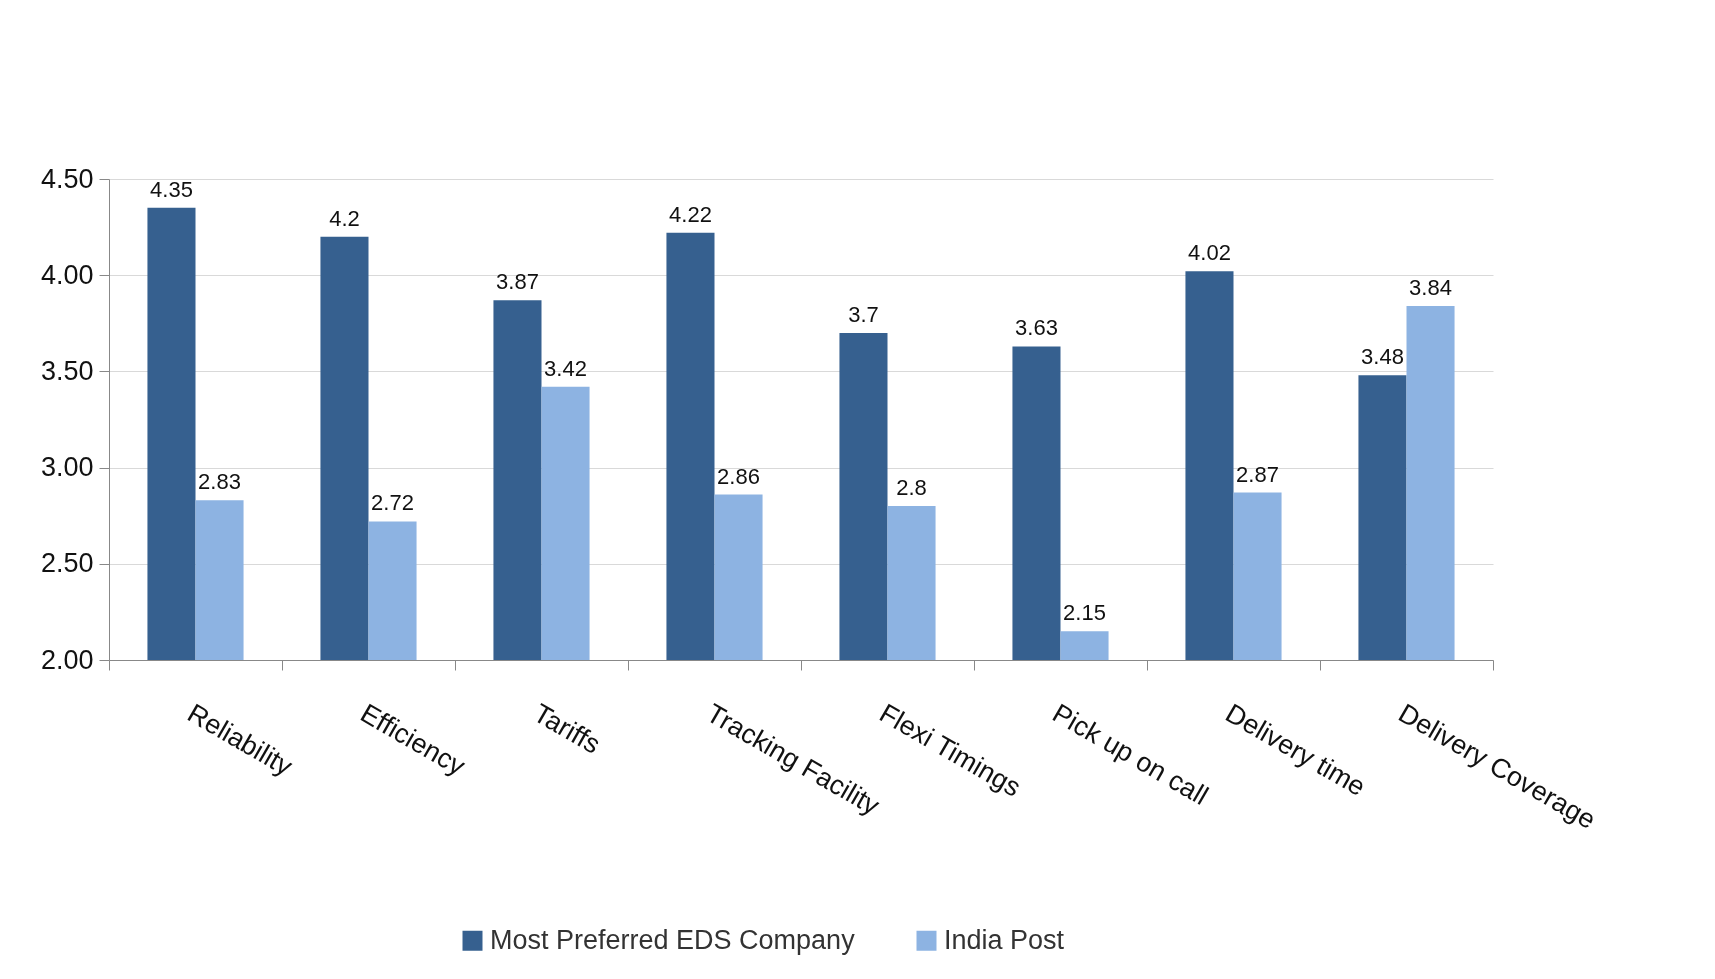  What do you see at coordinates (171, 189) in the screenshot?
I see `data-label: 4.35` at bounding box center [171, 189].